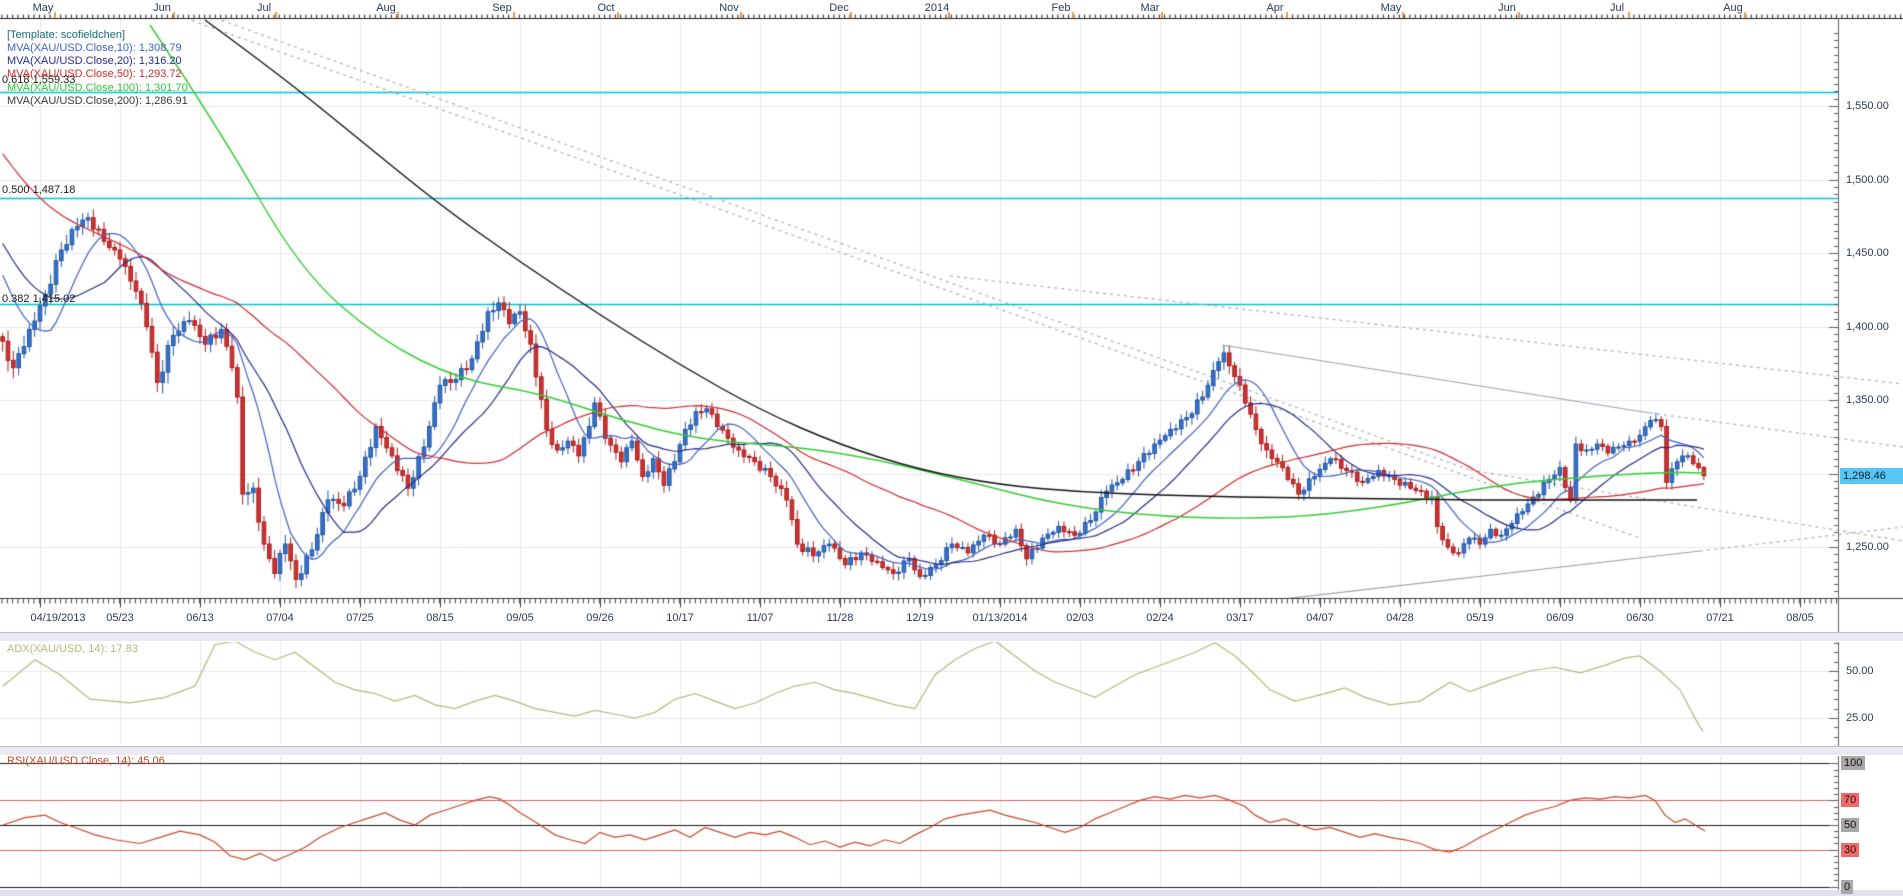 This screenshot has height=896, width=1903. I want to click on price-axis-label: 1,250.00, so click(1867, 547).